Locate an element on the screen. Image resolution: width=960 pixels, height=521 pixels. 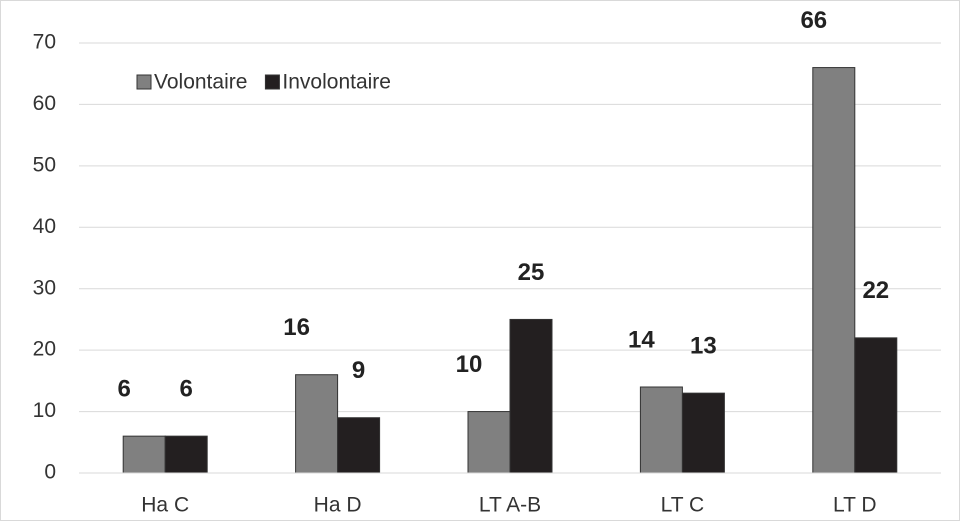
value-label: 14 is located at coordinates (641, 339).